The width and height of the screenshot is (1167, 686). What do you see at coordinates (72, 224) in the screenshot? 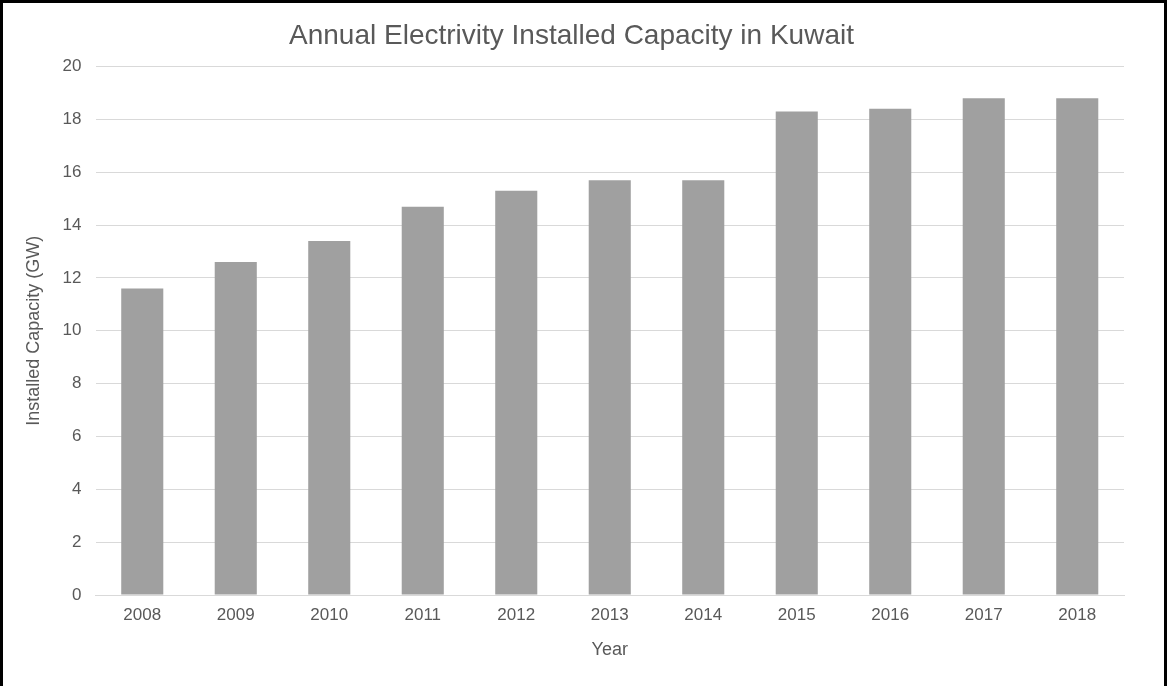
I see `y-tick-label: 14` at bounding box center [72, 224].